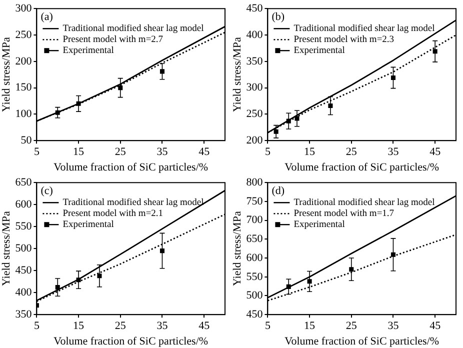 The image size is (463, 348). What do you see at coordinates (255, 182) in the screenshot?
I see `y-tick-label: 800` at bounding box center [255, 182].